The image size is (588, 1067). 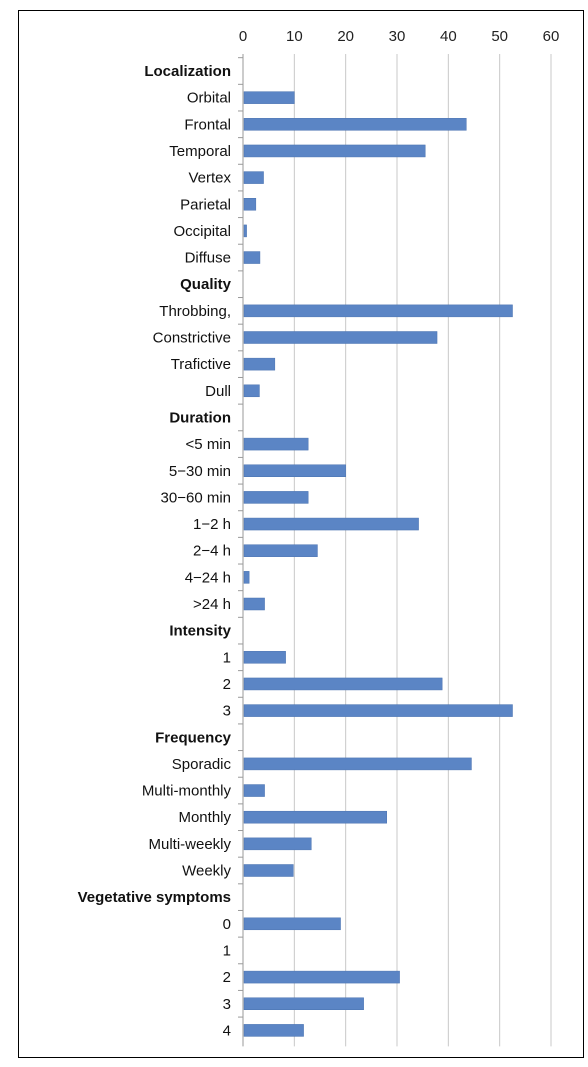 What do you see at coordinates (187, 791) in the screenshot?
I see `category-label: Multi-monthly` at bounding box center [187, 791].